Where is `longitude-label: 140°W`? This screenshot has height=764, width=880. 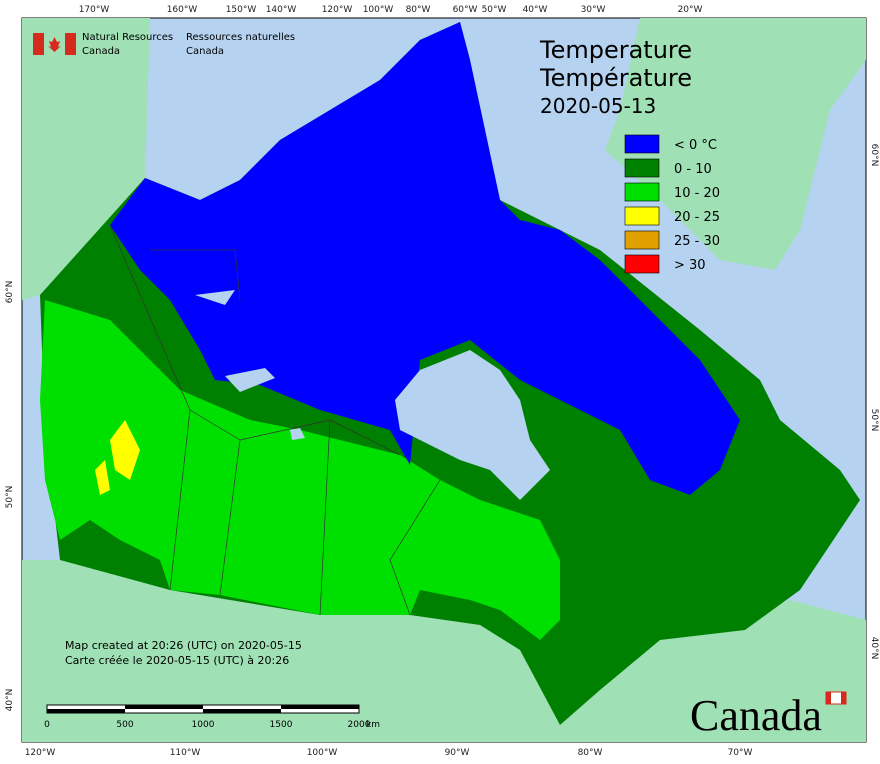 longitude-label: 140°W is located at coordinates (281, 10).